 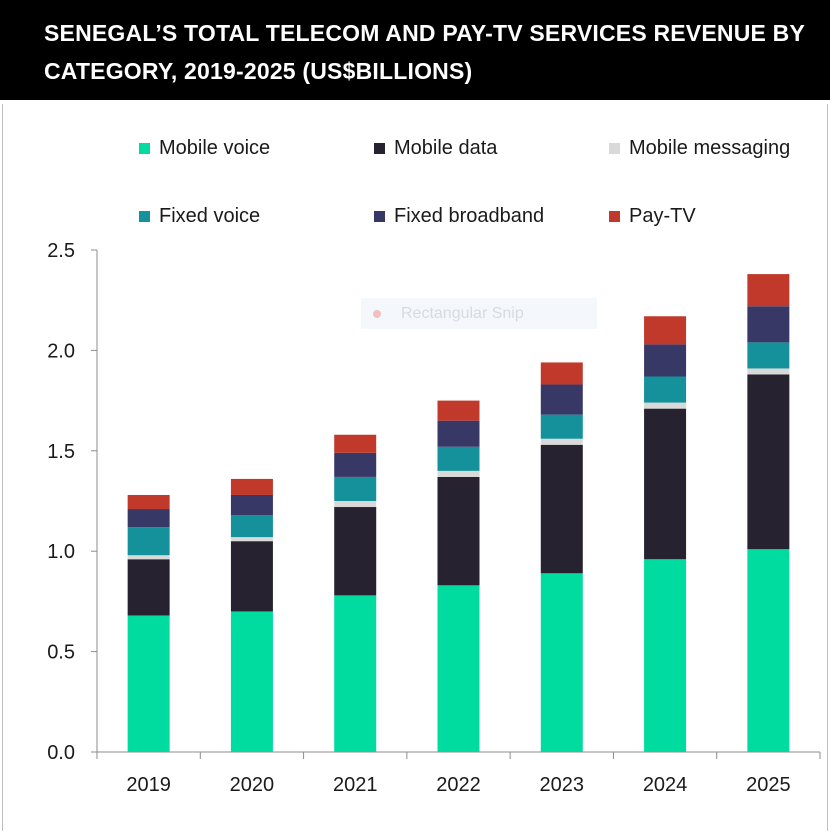 I want to click on legend-label-fixed-broadband: Fixed broadband, so click(x=469, y=215).